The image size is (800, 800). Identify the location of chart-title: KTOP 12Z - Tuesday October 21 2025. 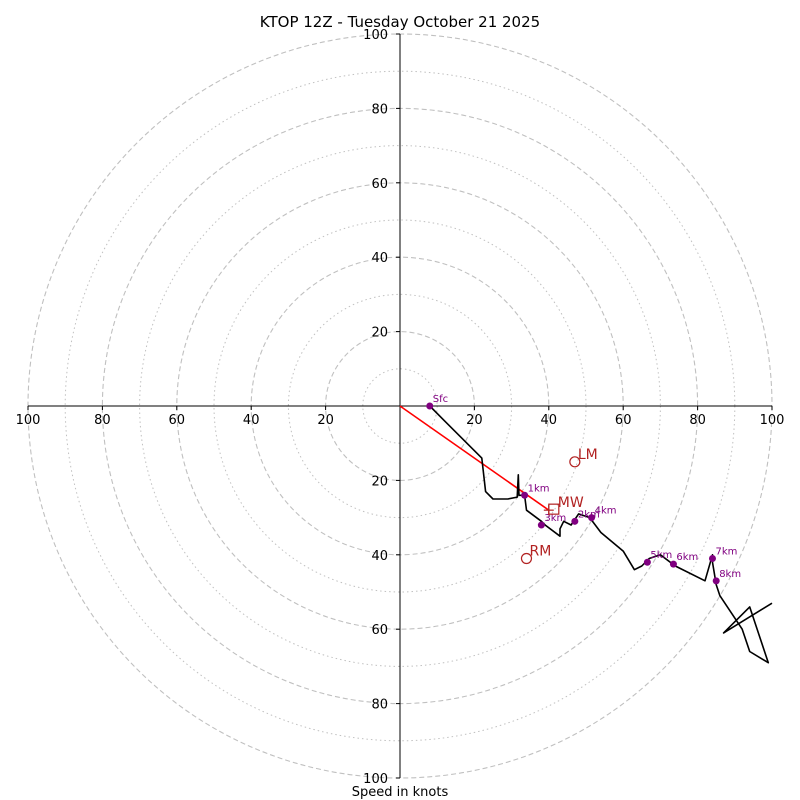
(400, 22).